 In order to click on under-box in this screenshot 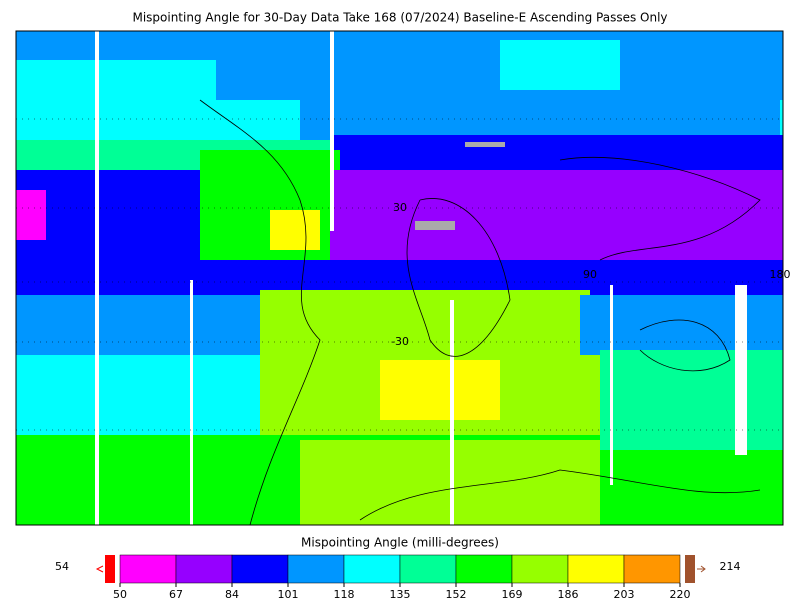, I will do `click(110, 569)`.